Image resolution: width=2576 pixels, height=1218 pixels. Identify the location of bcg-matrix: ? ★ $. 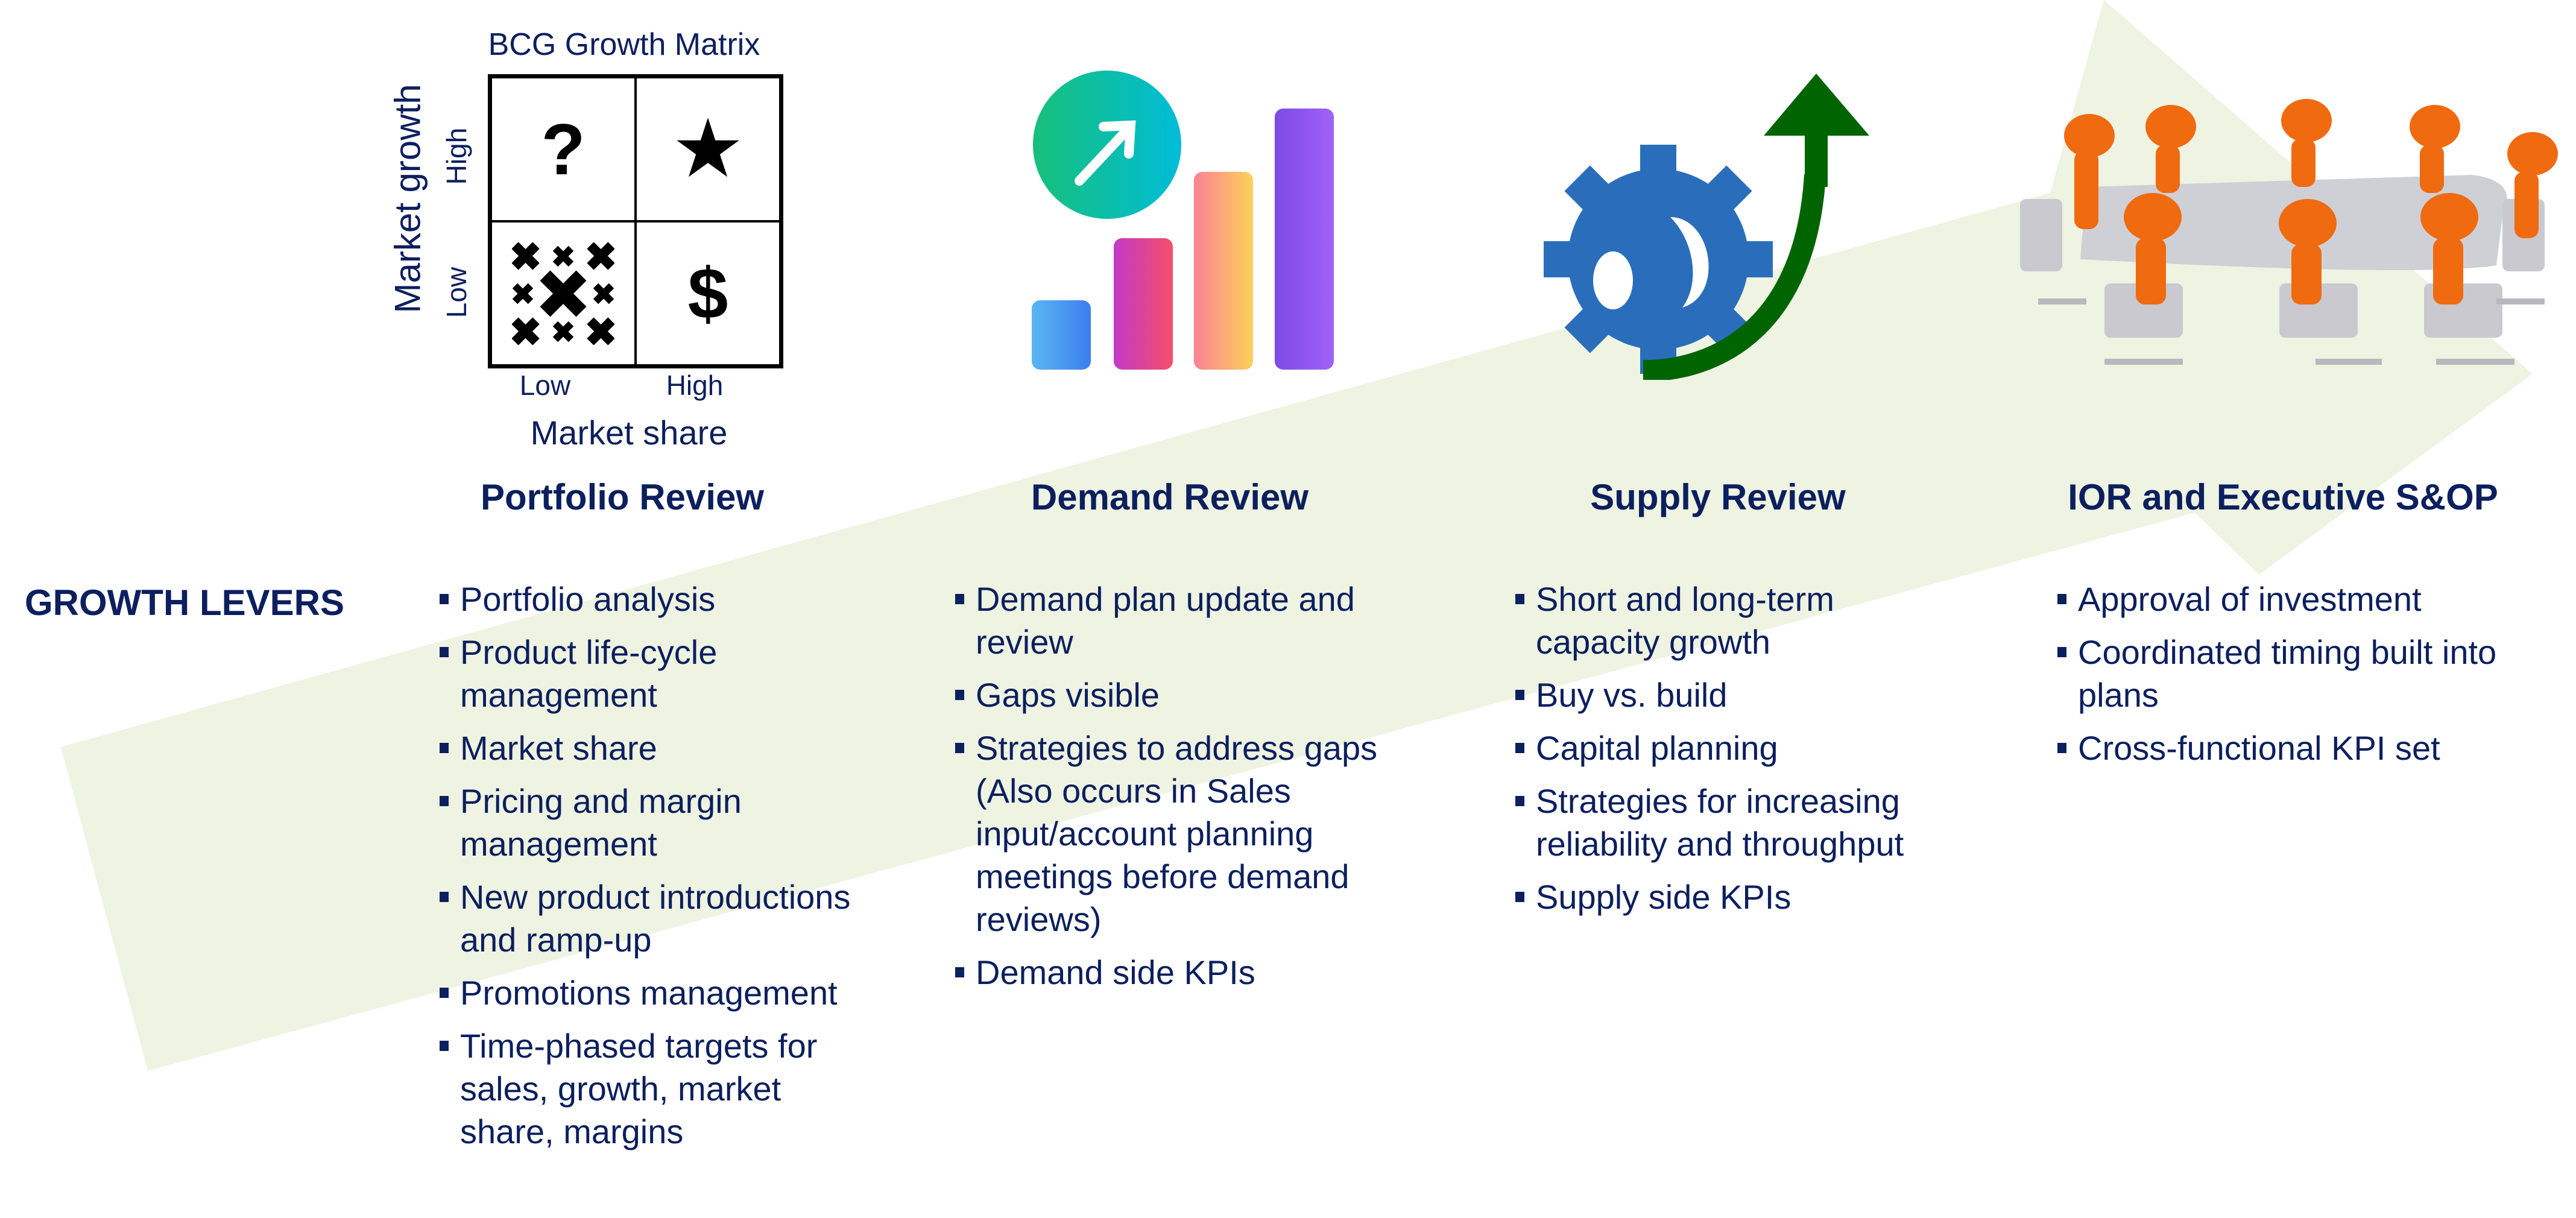
(635, 221).